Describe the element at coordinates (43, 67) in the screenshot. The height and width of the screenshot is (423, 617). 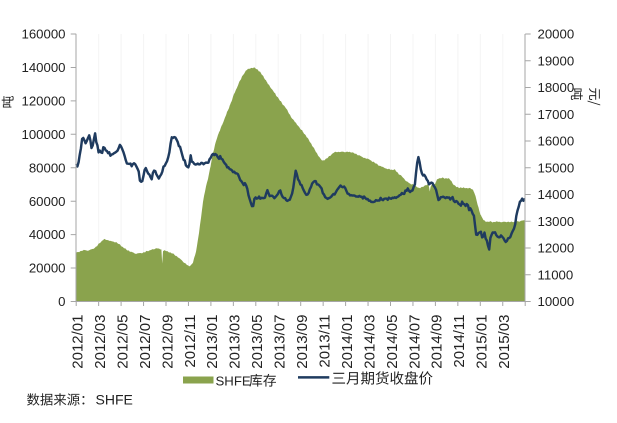
I see `svg-text: 140000` at that location.